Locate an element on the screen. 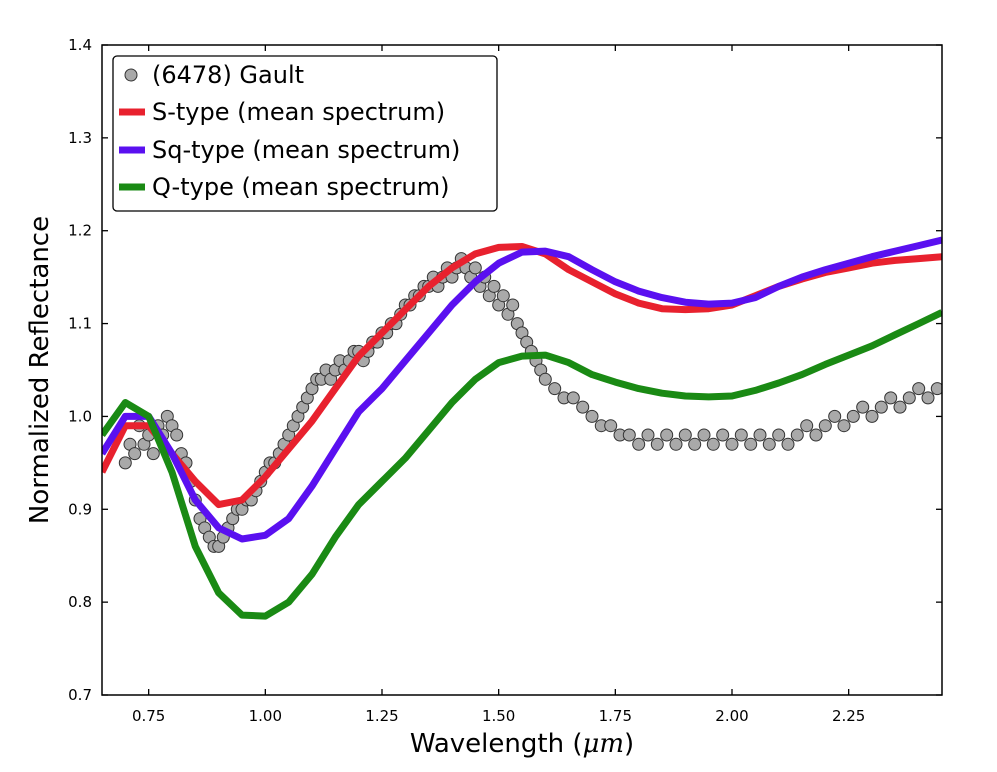 The image size is (997, 772). x-tick-label: 1.00 is located at coordinates (265, 716).